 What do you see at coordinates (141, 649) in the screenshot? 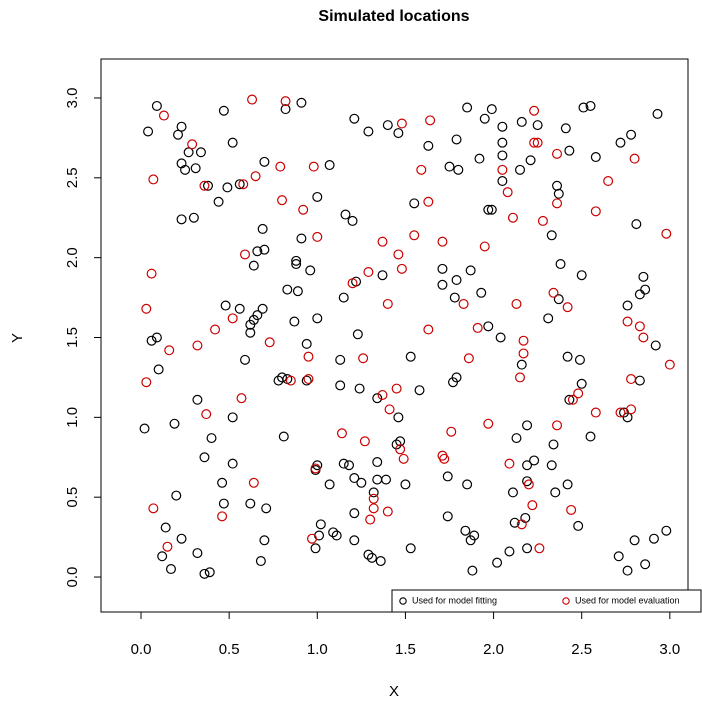
I see `x-tick-label: 0.0` at bounding box center [141, 649].